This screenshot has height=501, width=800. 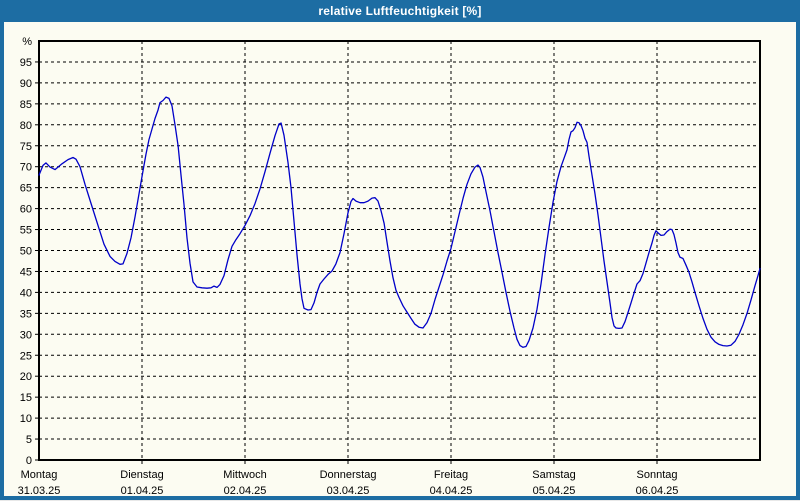 I want to click on window-title: relative Luftfeuchtigkeit [%], so click(x=400, y=11).